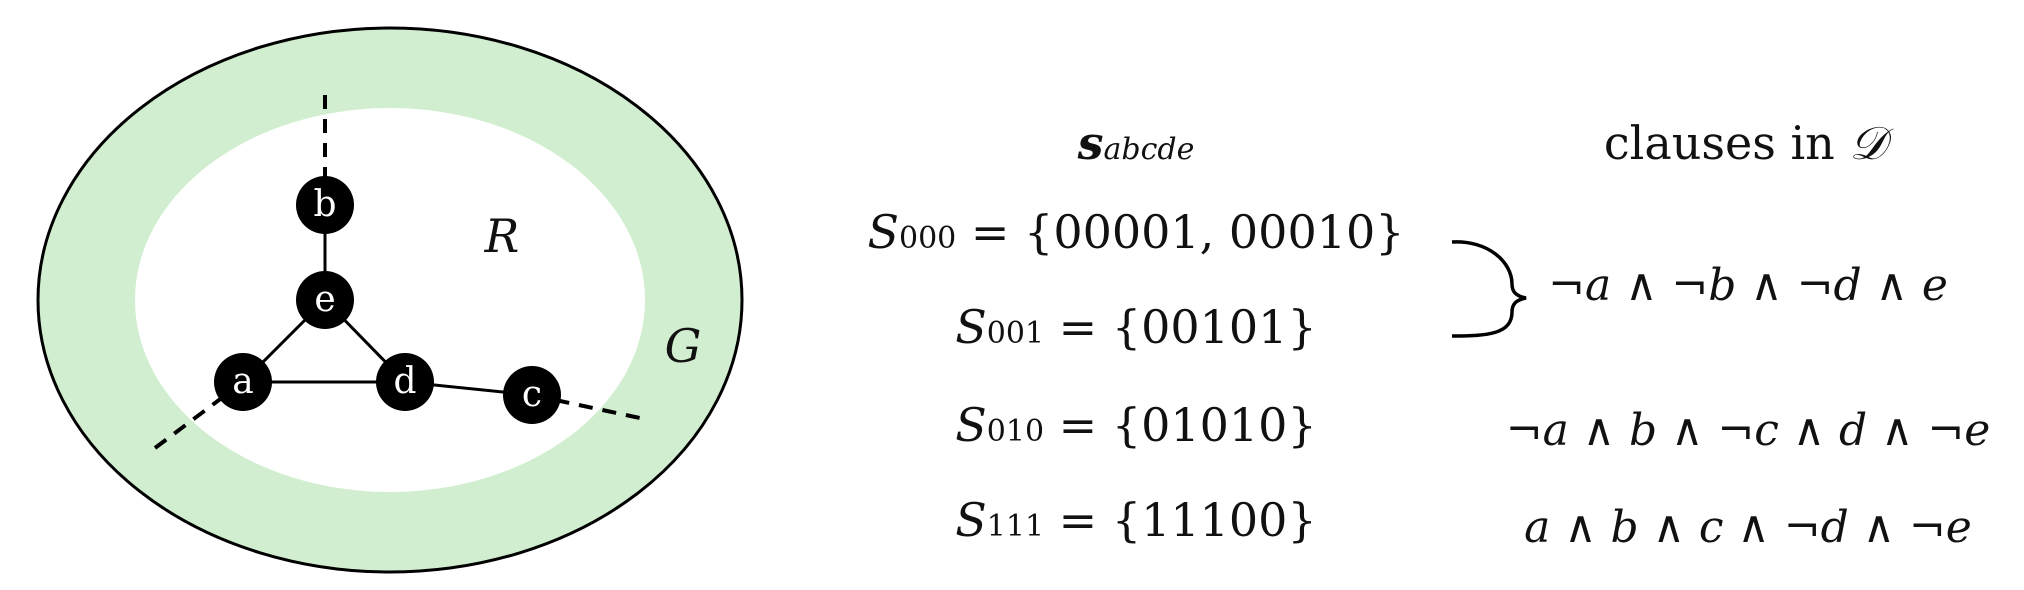 Image resolution: width=2024 pixels, height=590 pixels. I want to click on header-clauses: clauses in 𝒟, so click(1745, 144).